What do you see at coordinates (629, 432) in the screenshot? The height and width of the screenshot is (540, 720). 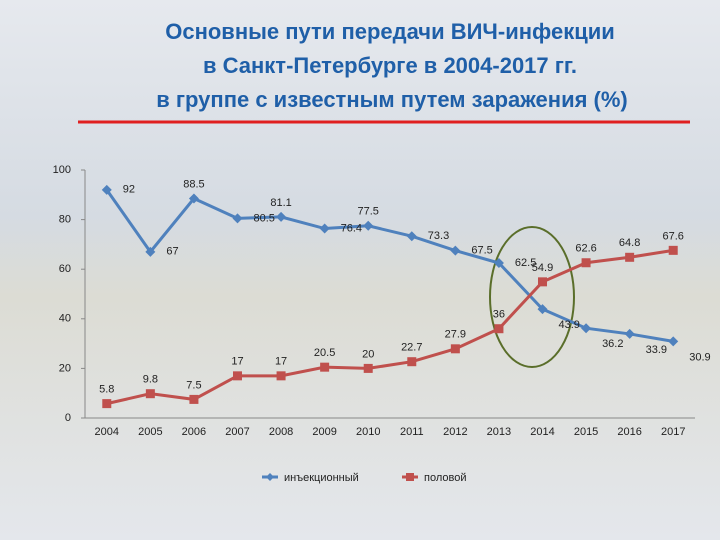 I see `x-tick-label: 2016` at bounding box center [629, 432].